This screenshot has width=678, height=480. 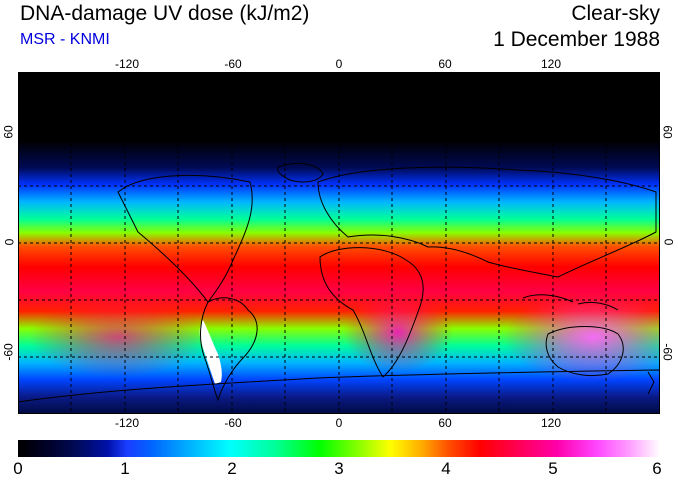 What do you see at coordinates (125, 468) in the screenshot?
I see `colorbar-label: 1` at bounding box center [125, 468].